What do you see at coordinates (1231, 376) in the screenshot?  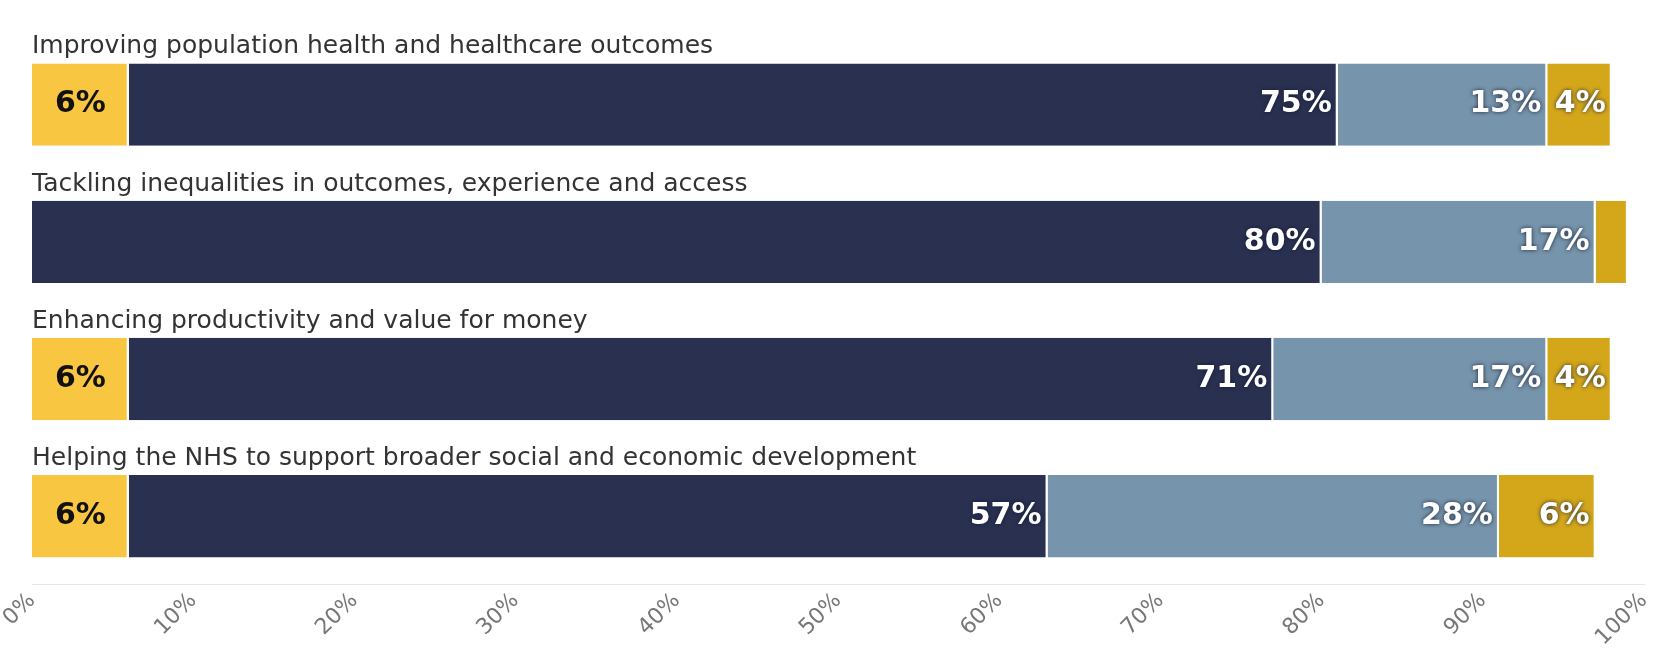 I see `data-label: 71%` at bounding box center [1231, 376].